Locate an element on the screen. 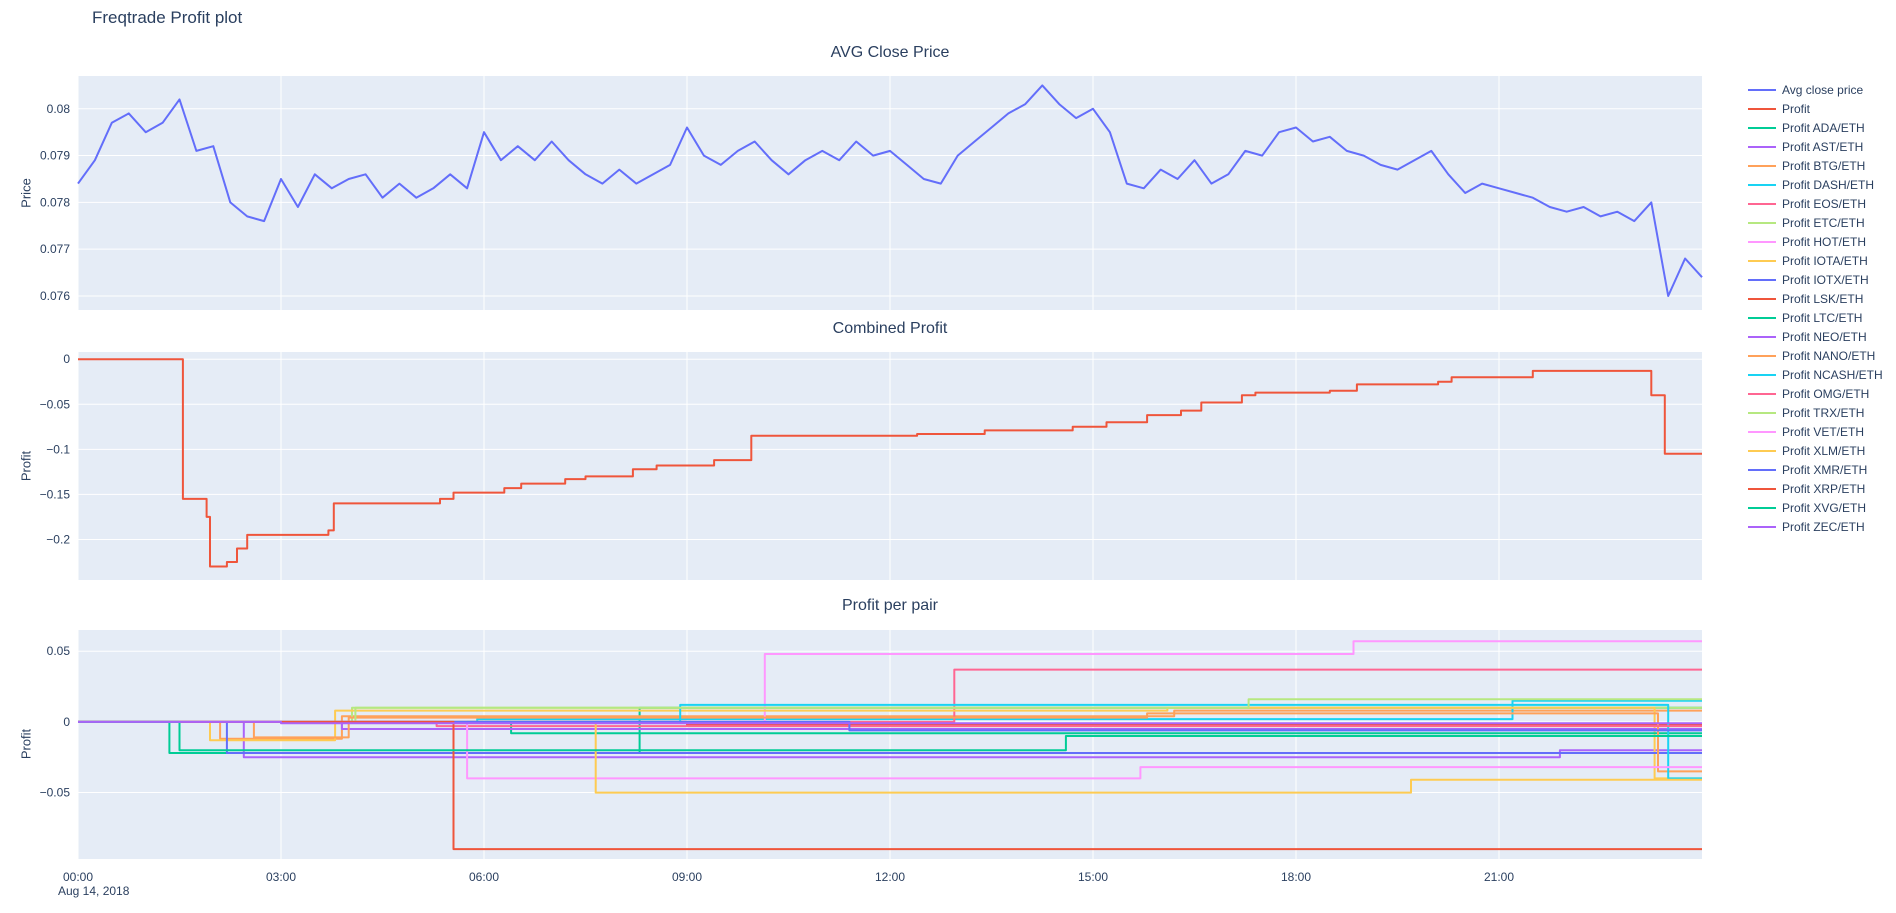 Image resolution: width=1896 pixels, height=913 pixels. legend-label: Profit LTC/ETH is located at coordinates (1822, 317).